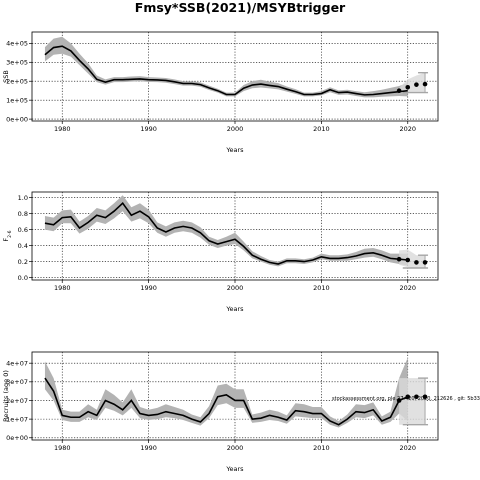 The width and height of the screenshot is (480, 480). What do you see at coordinates (17, 44) in the screenshot?
I see `y-tick-label: 4e+05` at bounding box center [17, 44].